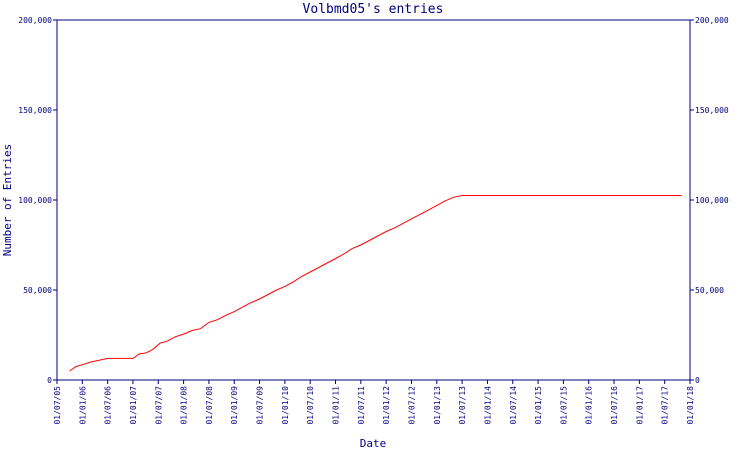 The height and width of the screenshot is (454, 750). Describe the element at coordinates (373, 9) in the screenshot. I see `chart-title: Volbmd05's entries` at that location.